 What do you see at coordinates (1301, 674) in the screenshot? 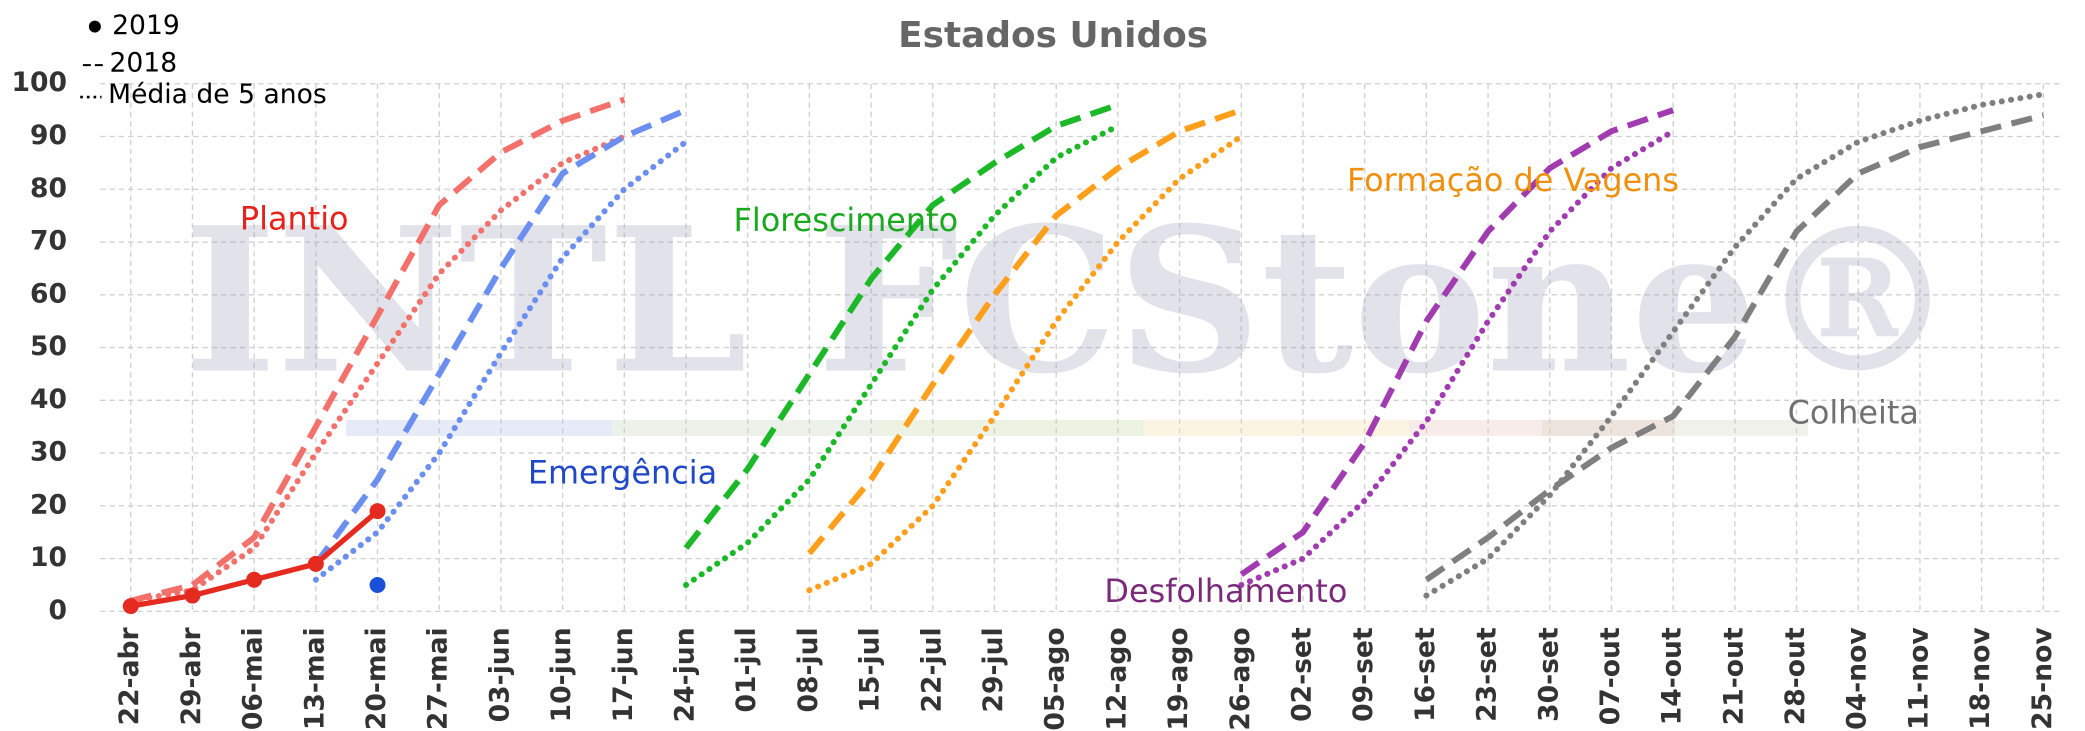
I see `x-tick-label: 02-set` at bounding box center [1301, 674].